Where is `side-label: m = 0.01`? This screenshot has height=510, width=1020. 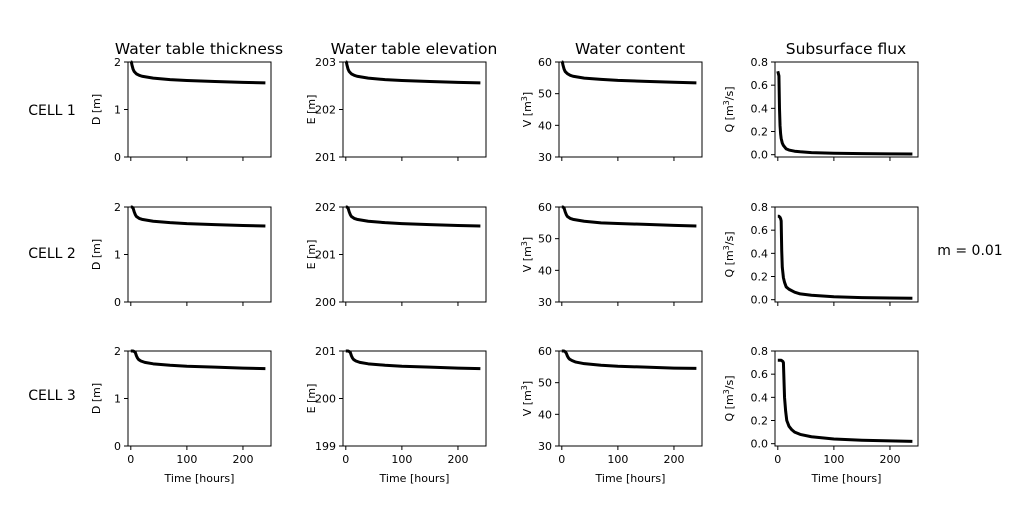
side-label: m = 0.01 is located at coordinates (969, 251).